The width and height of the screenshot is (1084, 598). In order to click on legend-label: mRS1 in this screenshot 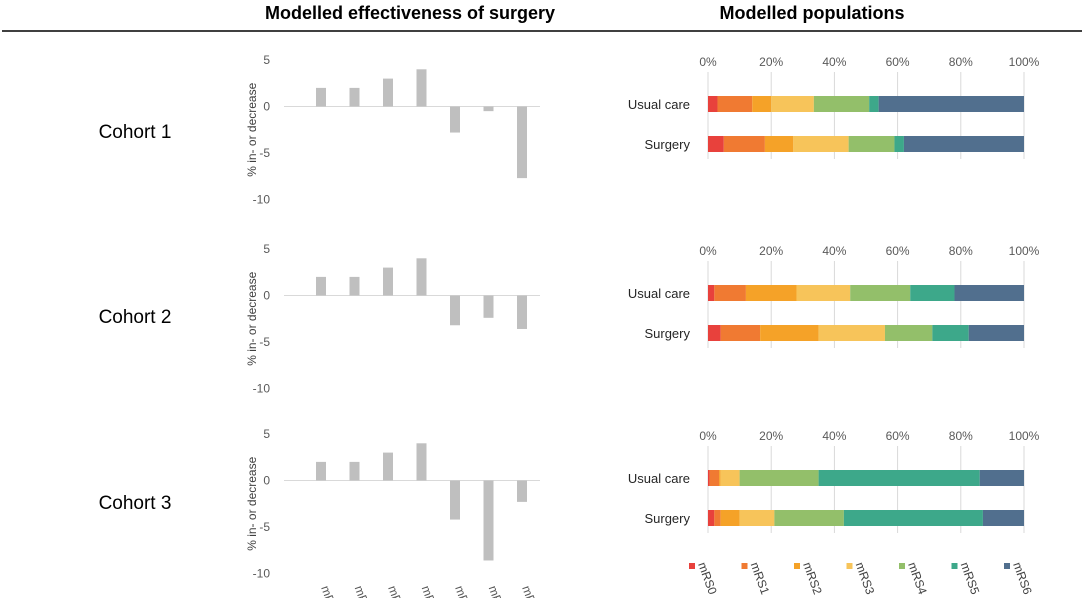, I will do `click(760, 578)`.